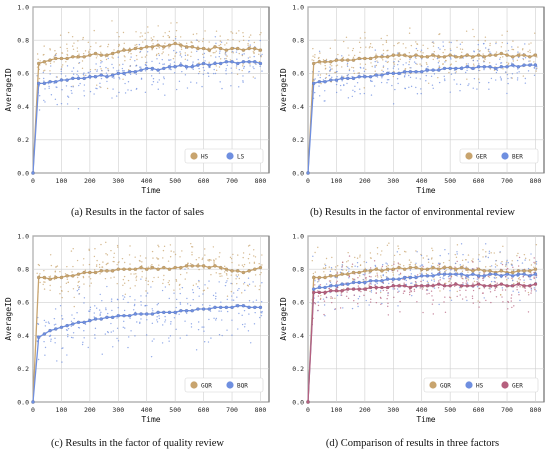 Image resolution: width=550 pixels, height=459 pixels. Describe the element at coordinates (298, 7) in the screenshot. I see `y-tick-label: 1.0` at that location.